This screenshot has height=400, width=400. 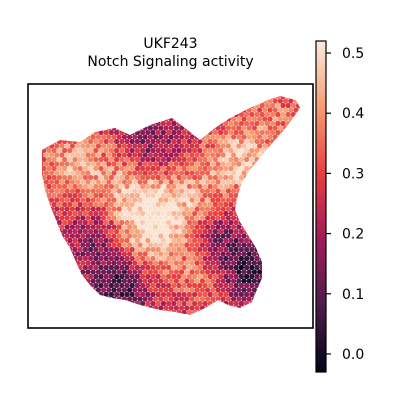 What do you see at coordinates (170, 62) in the screenshot?
I see `chart-subtitle: Notch Signaling activity` at bounding box center [170, 62].